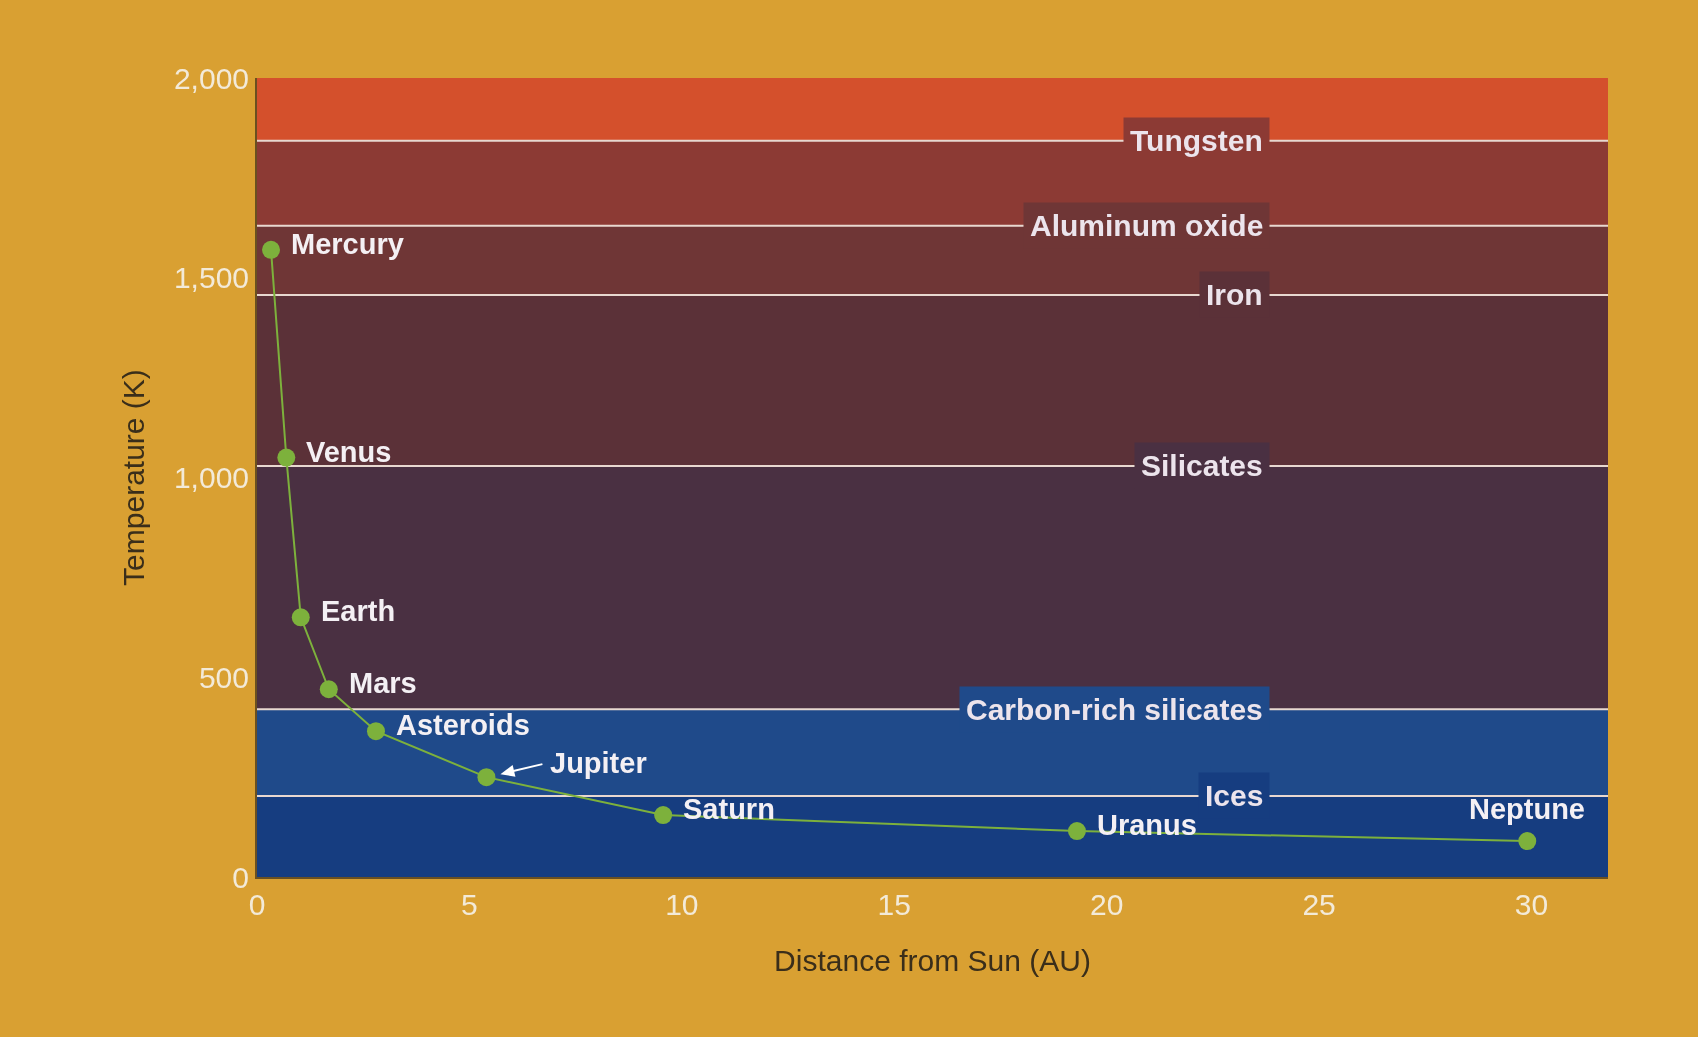  Describe the element at coordinates (1234, 795) in the screenshot. I see `ref-line-label: Ices` at that location.